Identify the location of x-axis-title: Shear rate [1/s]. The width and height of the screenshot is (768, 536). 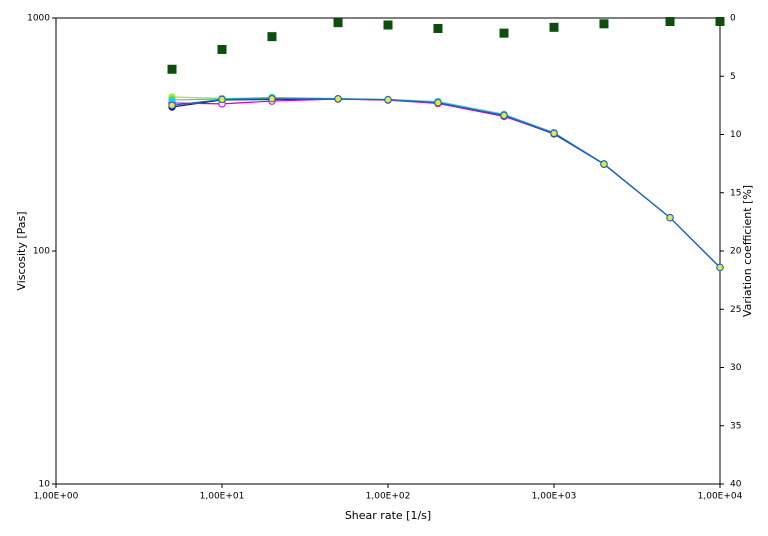
(388, 515).